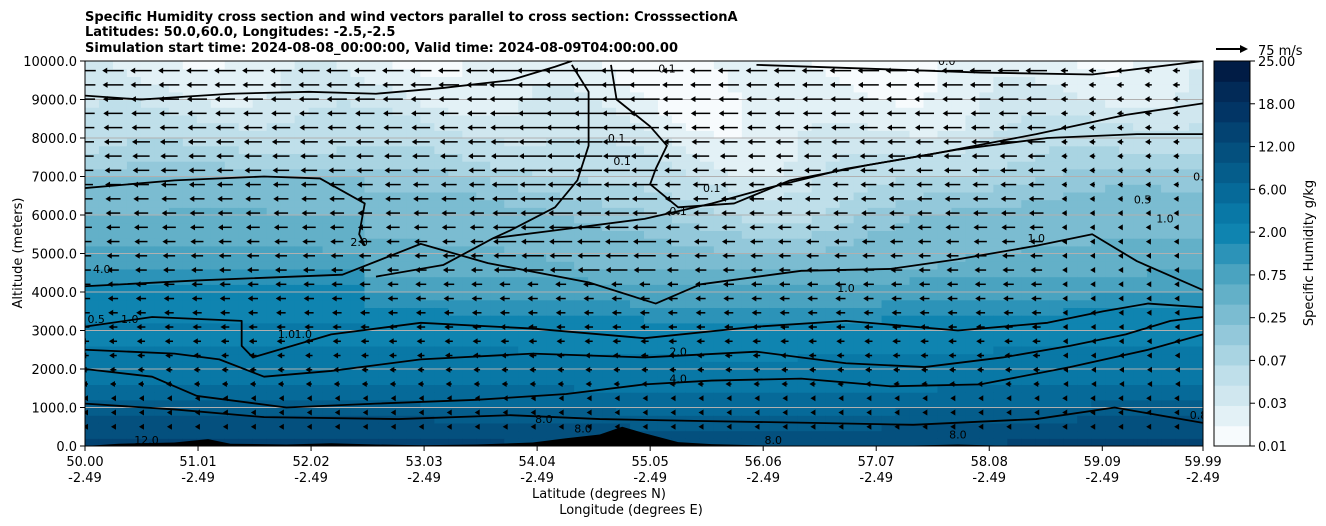 This screenshot has height=526, width=1326. I want to click on contour-line-1.0, so click(644, 330).